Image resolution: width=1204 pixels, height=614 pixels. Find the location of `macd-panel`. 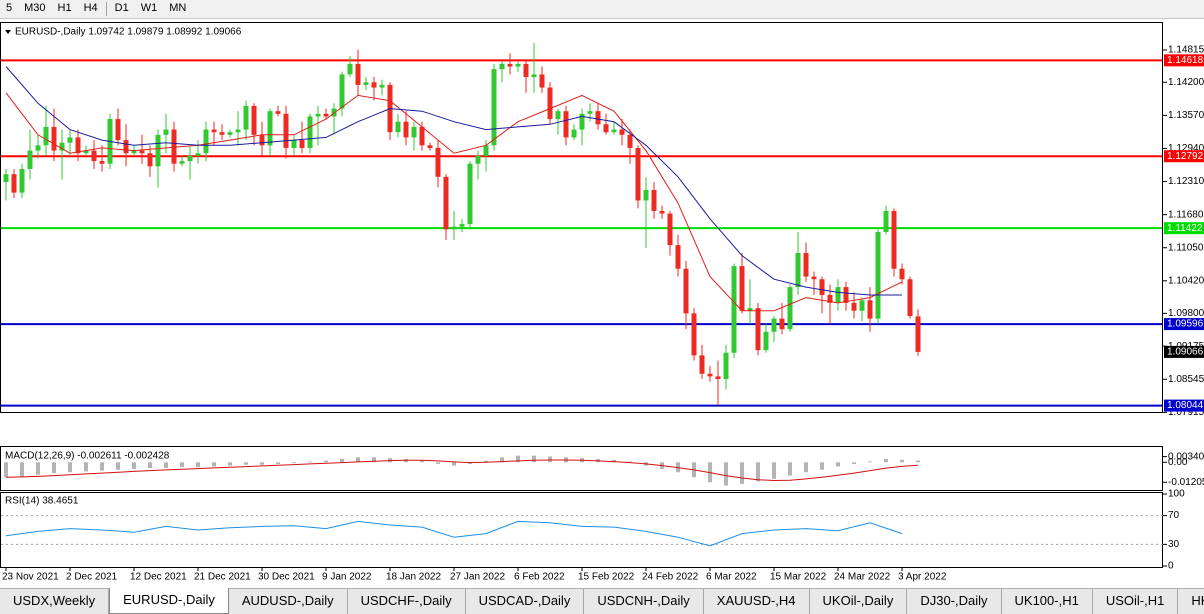

macd-panel is located at coordinates (581, 468).